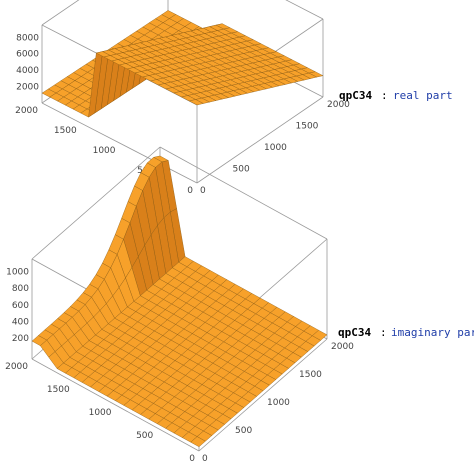 This screenshot has width=474, height=465. I want to click on y-tick-label: 500, so click(144, 436).